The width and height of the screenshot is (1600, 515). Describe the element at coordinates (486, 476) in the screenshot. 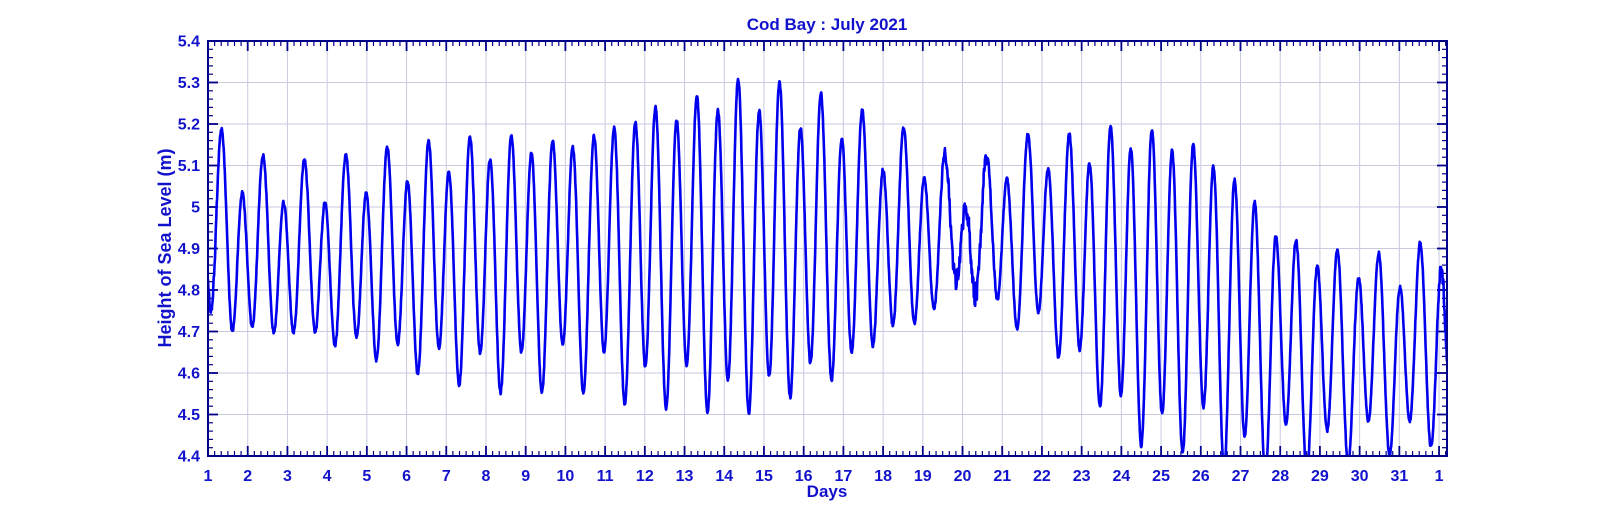

I see `x-tick-label: 8` at that location.